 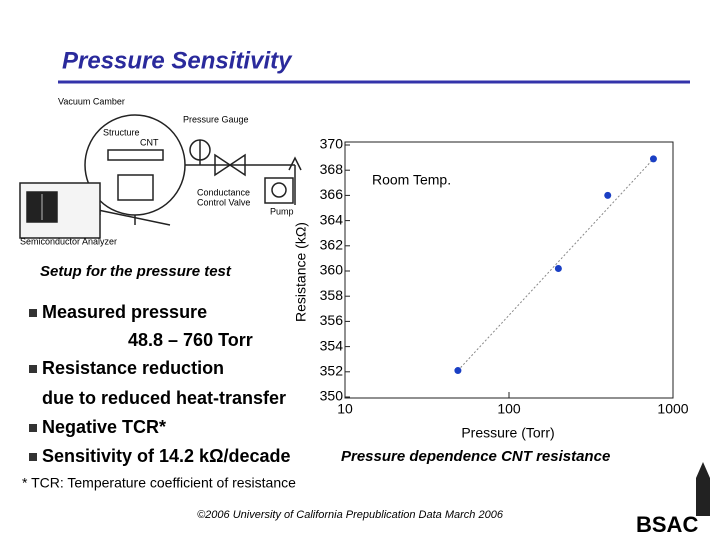 What do you see at coordinates (332, 169) in the screenshot?
I see `y-tick-label: 368` at bounding box center [332, 169].